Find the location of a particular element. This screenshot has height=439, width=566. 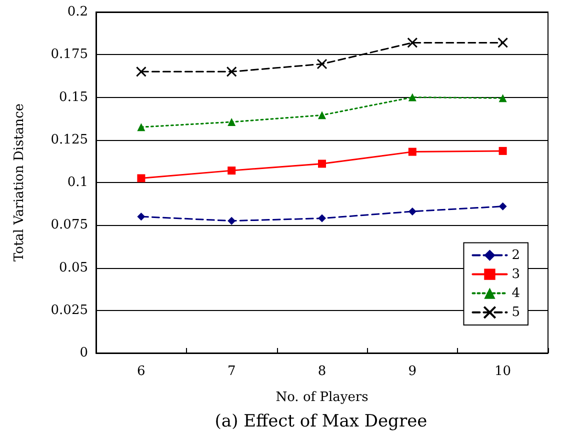

y-tick-label: 0 is located at coordinates (84, 353).